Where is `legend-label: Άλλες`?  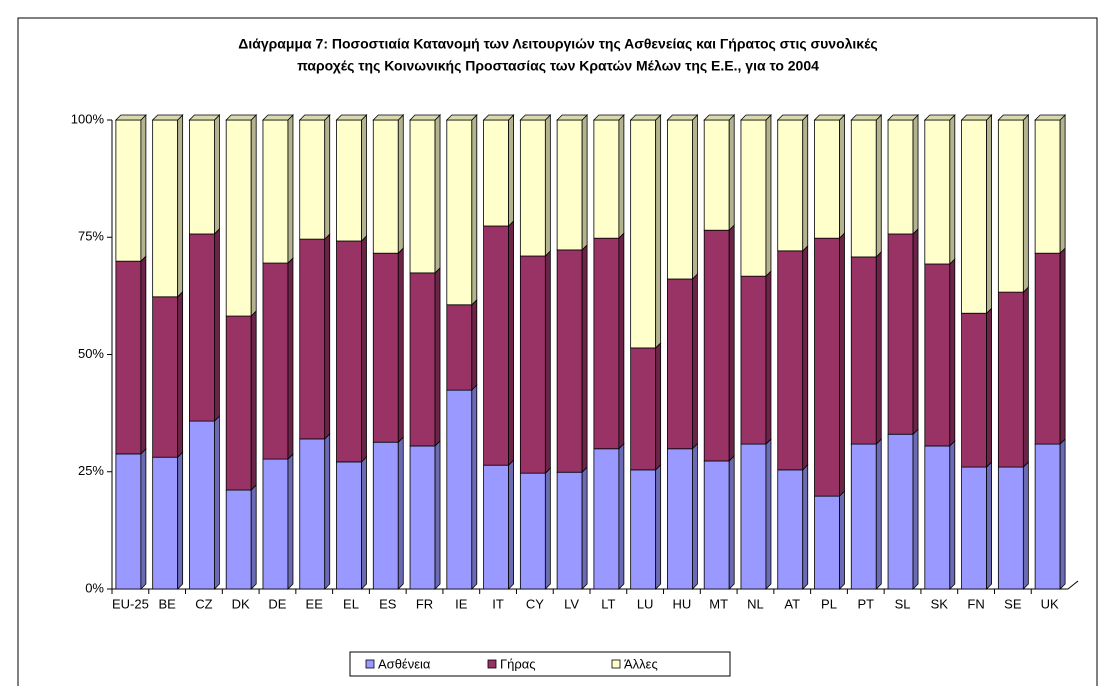 legend-label: Άλλες is located at coordinates (641, 663).